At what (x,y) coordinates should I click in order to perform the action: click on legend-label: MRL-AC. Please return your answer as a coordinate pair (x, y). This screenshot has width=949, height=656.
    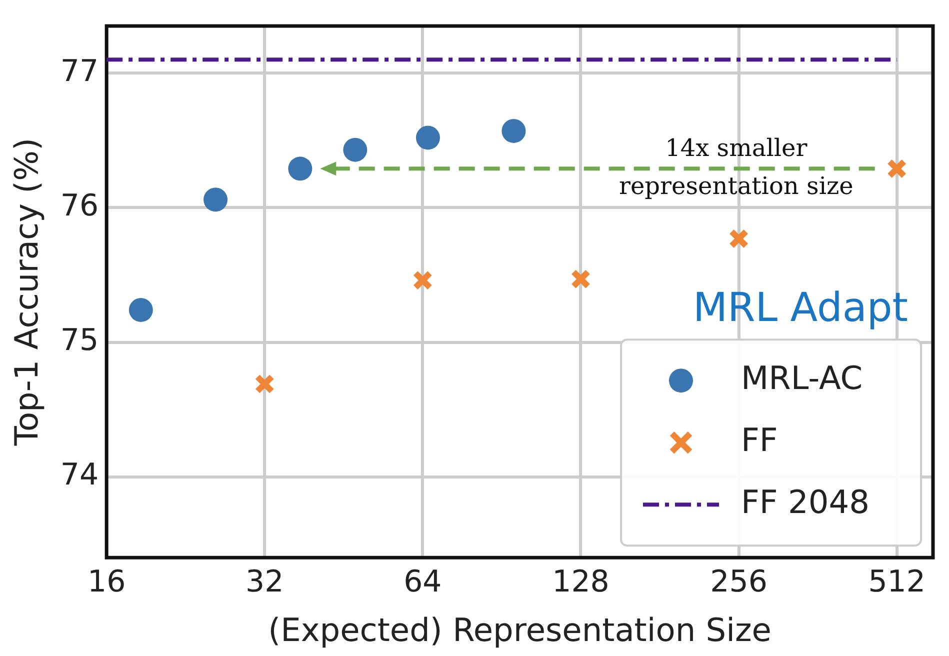
    Looking at the image, I should click on (802, 377).